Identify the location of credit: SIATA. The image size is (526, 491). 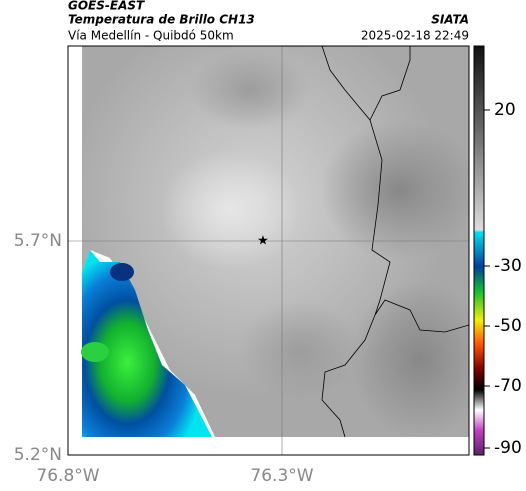
(450, 20).